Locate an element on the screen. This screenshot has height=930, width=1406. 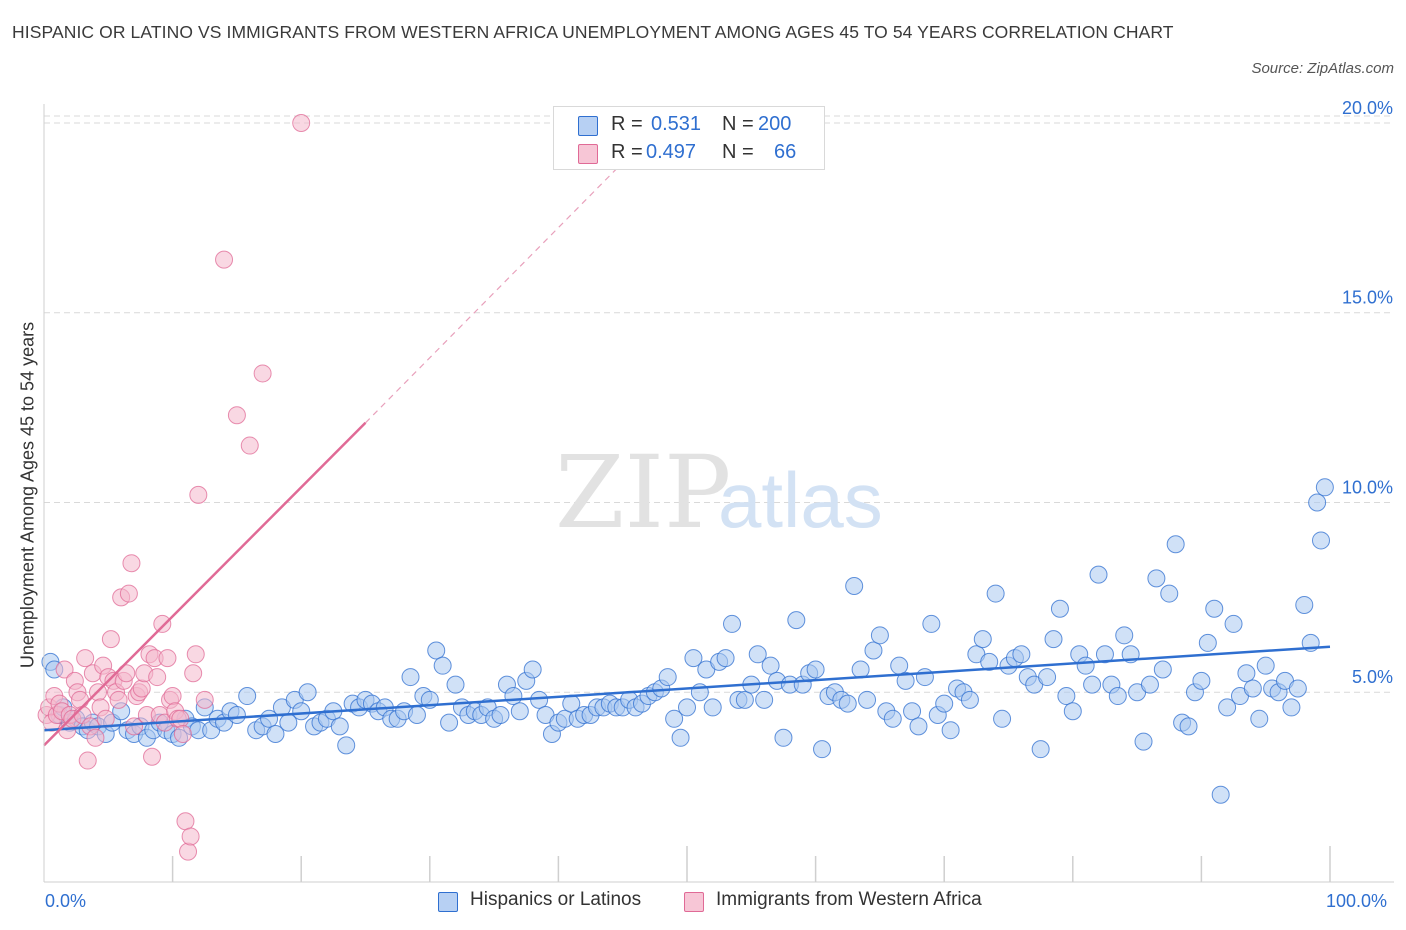
y-tick-label: 5.0% is located at coordinates (1372, 677).